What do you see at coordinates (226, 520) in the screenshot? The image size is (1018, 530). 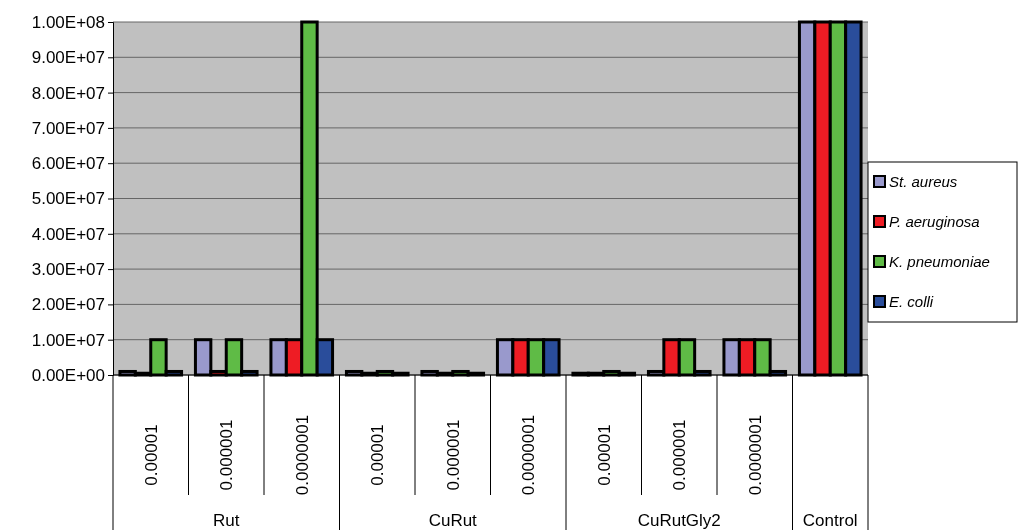 I see `text: Rut` at bounding box center [226, 520].